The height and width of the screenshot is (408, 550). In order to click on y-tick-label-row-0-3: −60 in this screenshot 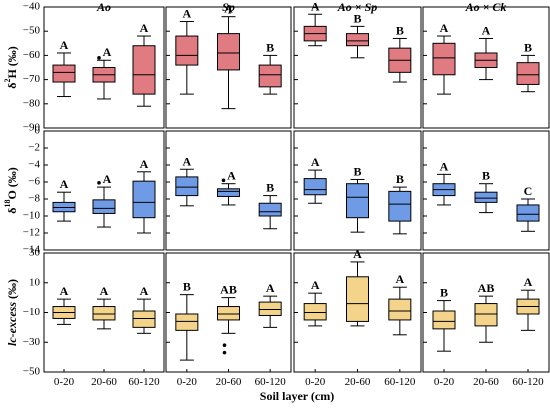, I will do `click(32, 55)`.